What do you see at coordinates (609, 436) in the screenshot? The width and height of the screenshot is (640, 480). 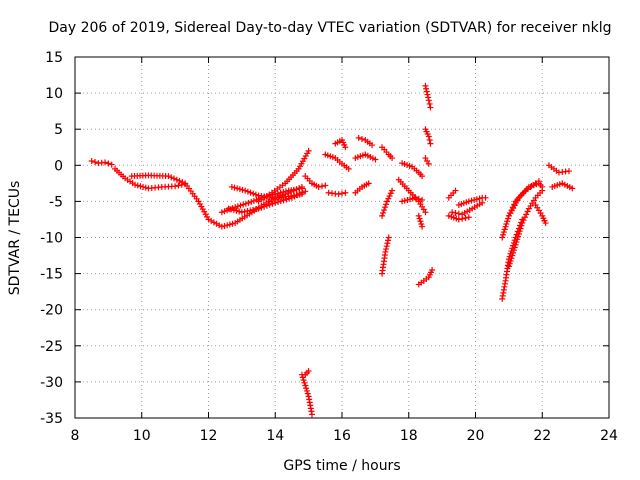 I see `x-tick-label: 24` at bounding box center [609, 436].